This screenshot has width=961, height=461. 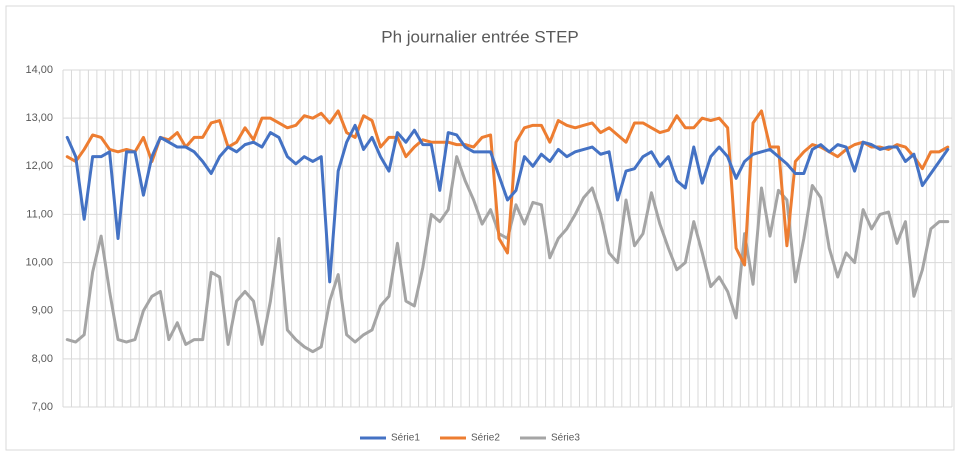 I want to click on y-tick-label: 8,00, so click(x=42, y=359).